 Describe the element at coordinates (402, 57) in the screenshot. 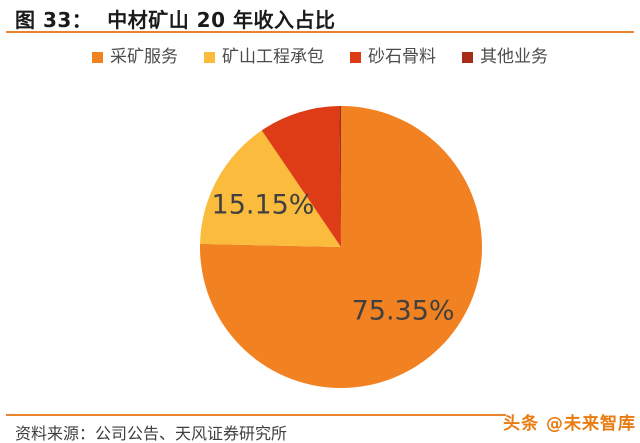

I see `legend-label: 砂石骨料` at that location.